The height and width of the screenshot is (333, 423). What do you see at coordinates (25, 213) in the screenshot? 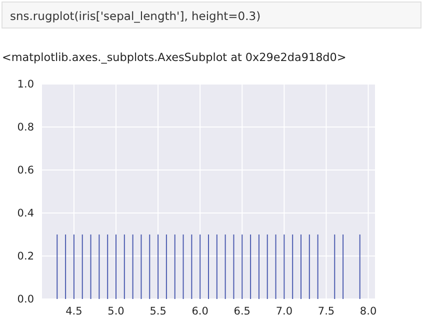
I see `y-tick-label: 0.4` at bounding box center [25, 213].